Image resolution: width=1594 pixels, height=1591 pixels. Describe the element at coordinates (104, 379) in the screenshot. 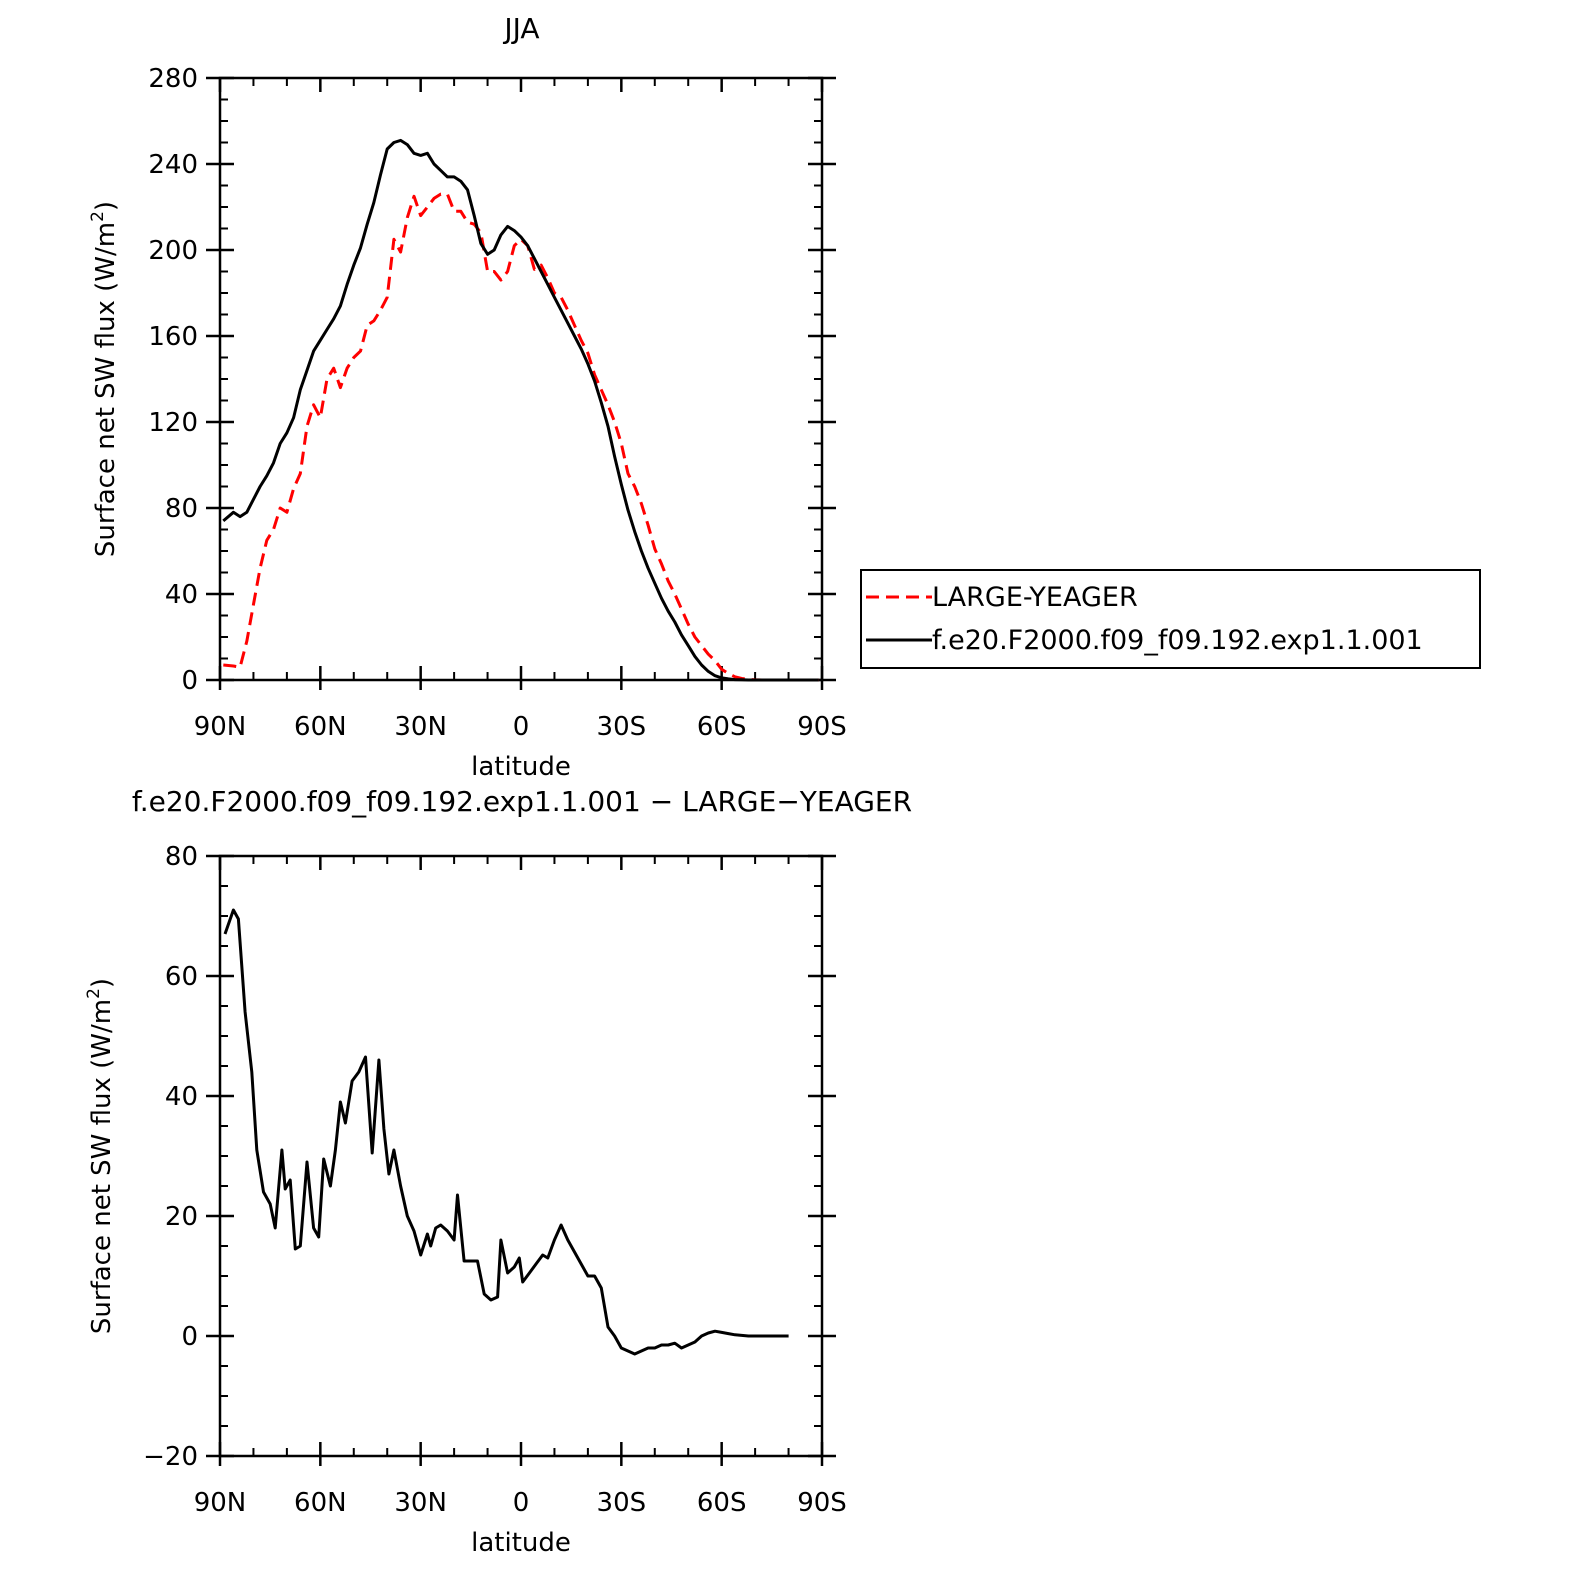

I see `top-y-axis-label: Surface net SW flux (W/m2)` at that location.